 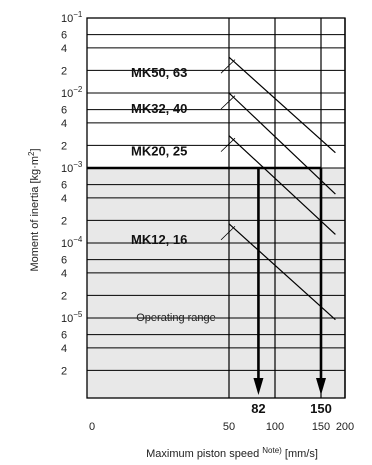 I want to click on x-tick-label: 50, so click(x=229, y=427).